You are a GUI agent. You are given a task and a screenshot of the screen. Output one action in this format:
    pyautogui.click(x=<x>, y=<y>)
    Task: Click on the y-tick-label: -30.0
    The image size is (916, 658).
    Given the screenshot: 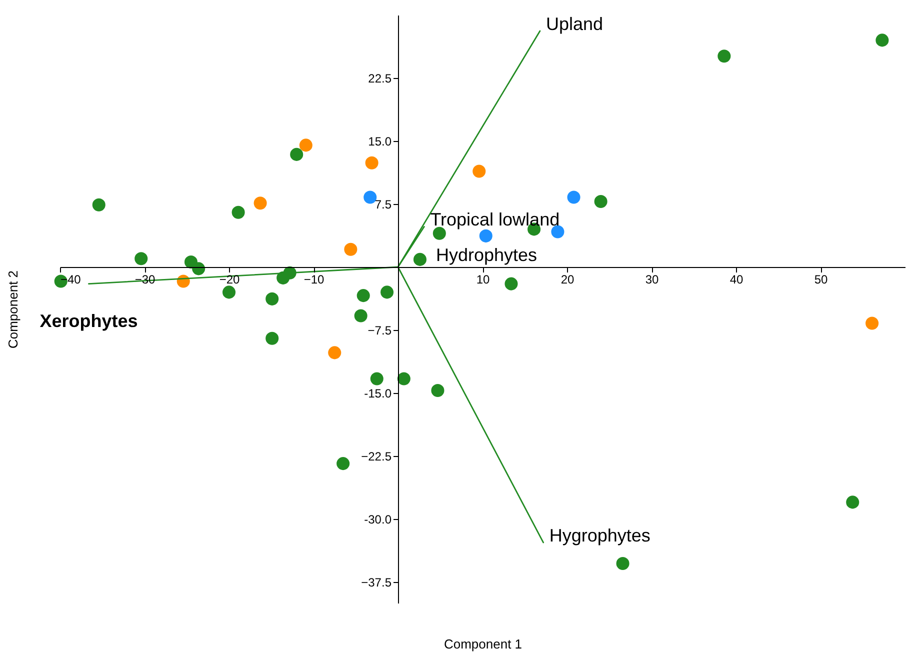 What is the action you would take?
    pyautogui.click(x=378, y=519)
    